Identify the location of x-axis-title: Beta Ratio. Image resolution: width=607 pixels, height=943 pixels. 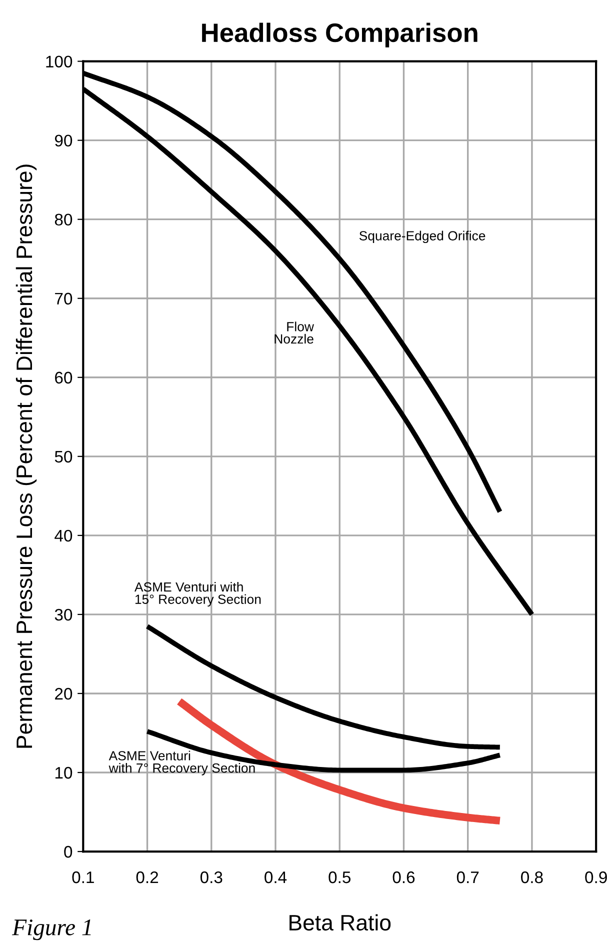
(340, 922).